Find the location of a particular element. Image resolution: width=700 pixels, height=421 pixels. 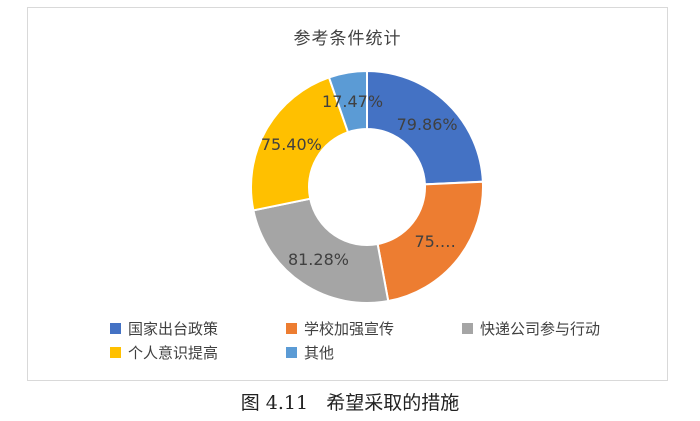

data-labels: 79.86% 75.… 81.28% 75.40% 17.47% is located at coordinates (359, 180).